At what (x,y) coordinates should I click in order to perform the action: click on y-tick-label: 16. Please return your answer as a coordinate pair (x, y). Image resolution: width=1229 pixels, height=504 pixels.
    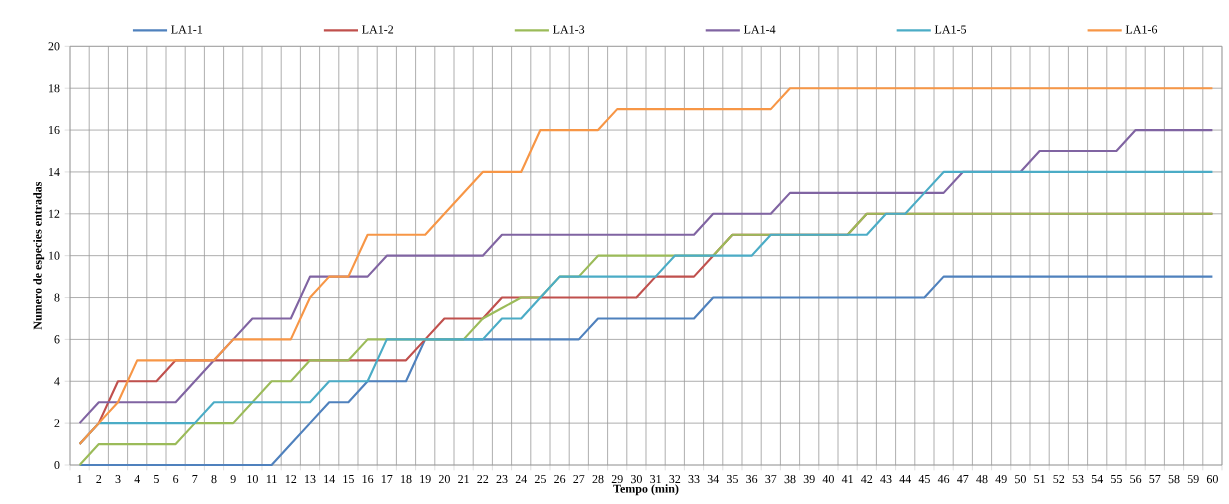
    Looking at the image, I should click on (54, 130).